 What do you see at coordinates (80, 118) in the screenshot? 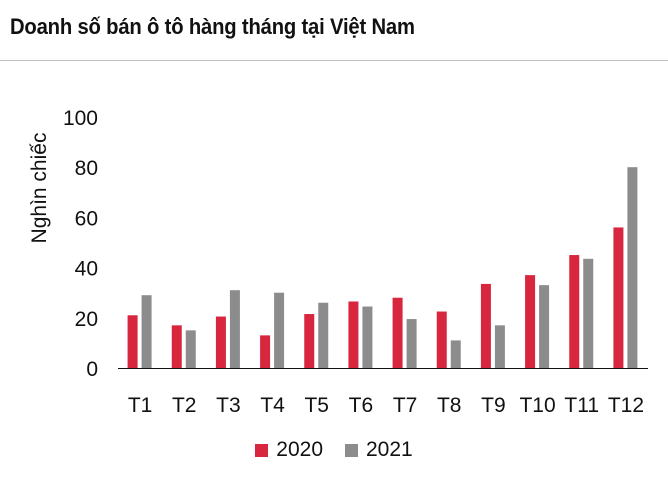
I see `y-tick-label-100: 100` at bounding box center [80, 118].